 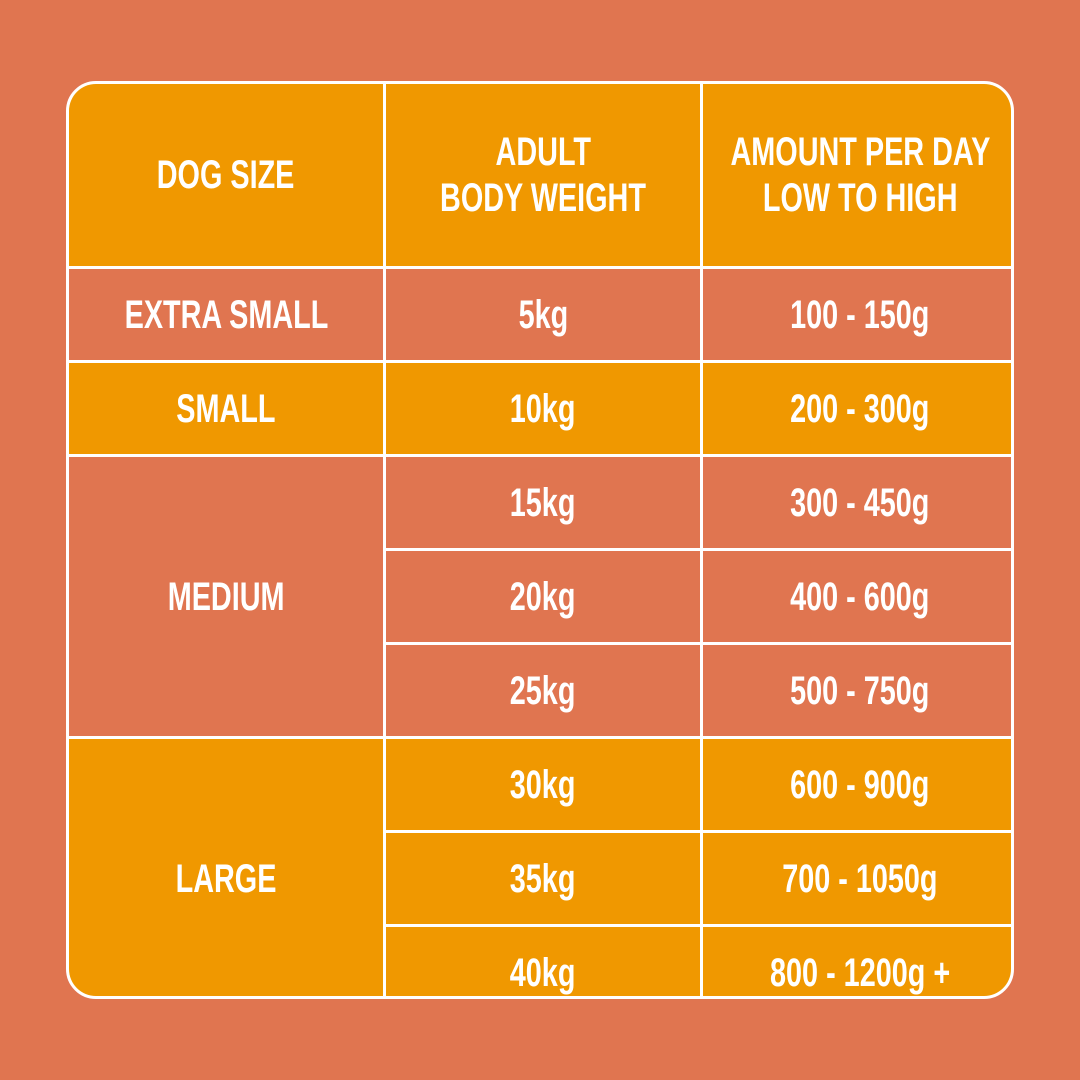 I want to click on weight-value: 30kg, so click(x=543, y=784).